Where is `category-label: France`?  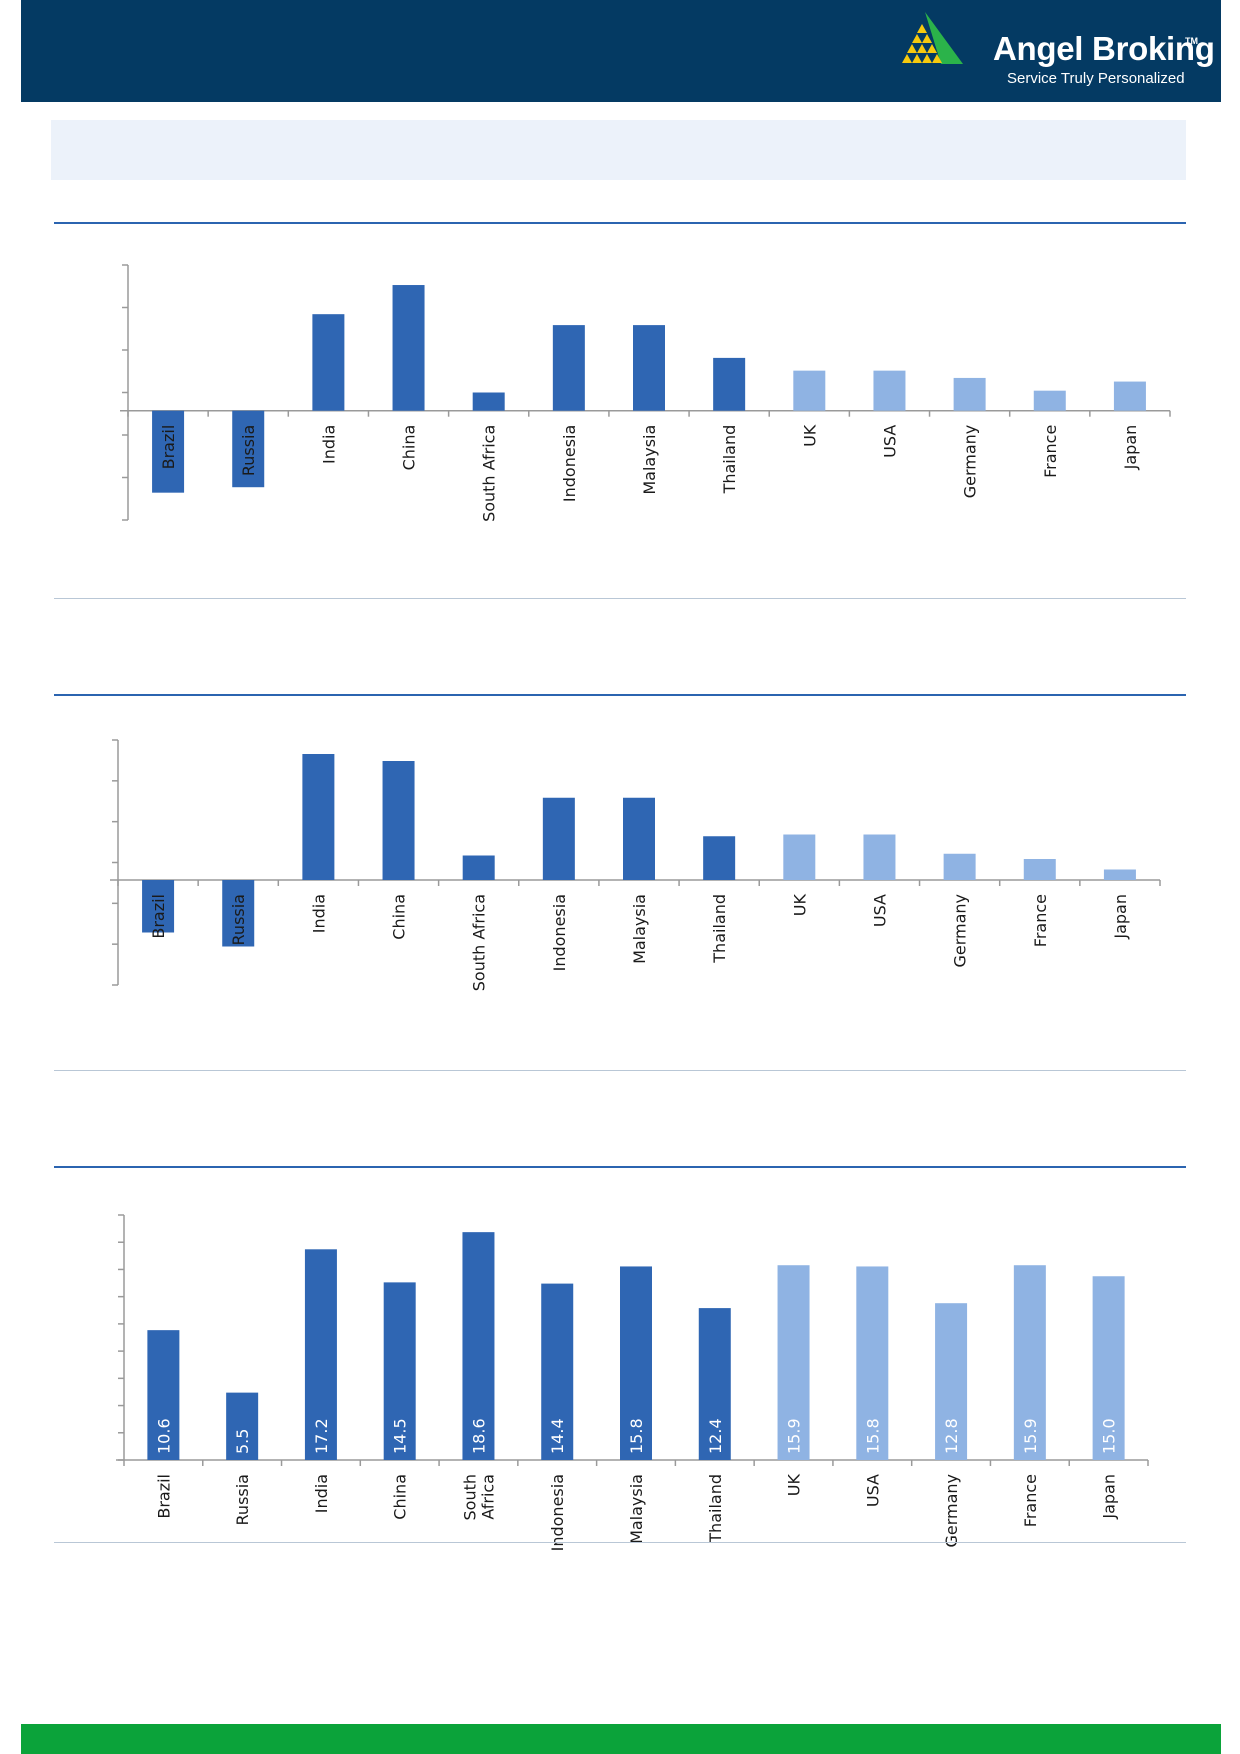
category-label: France is located at coordinates (1040, 920).